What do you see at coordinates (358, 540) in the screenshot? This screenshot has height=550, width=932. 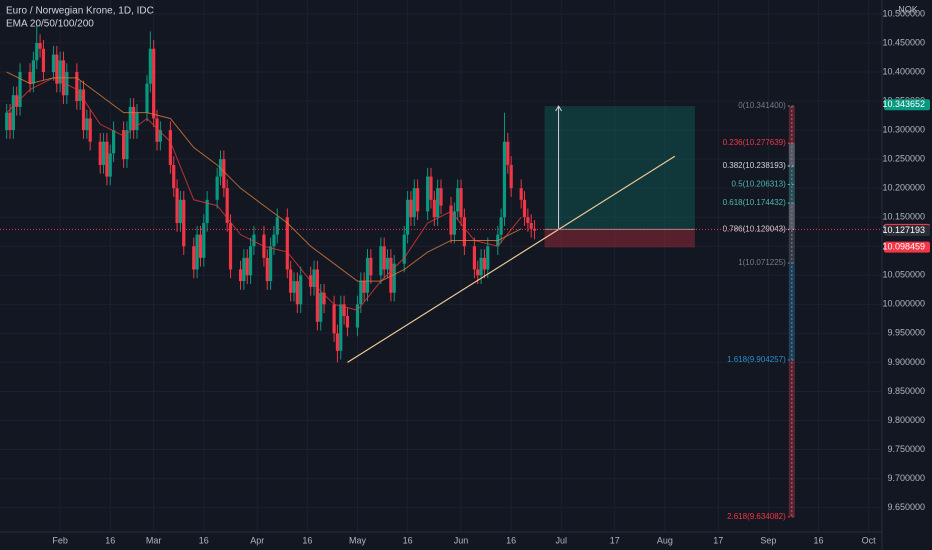 I see `x-tick-label: May` at bounding box center [358, 540].